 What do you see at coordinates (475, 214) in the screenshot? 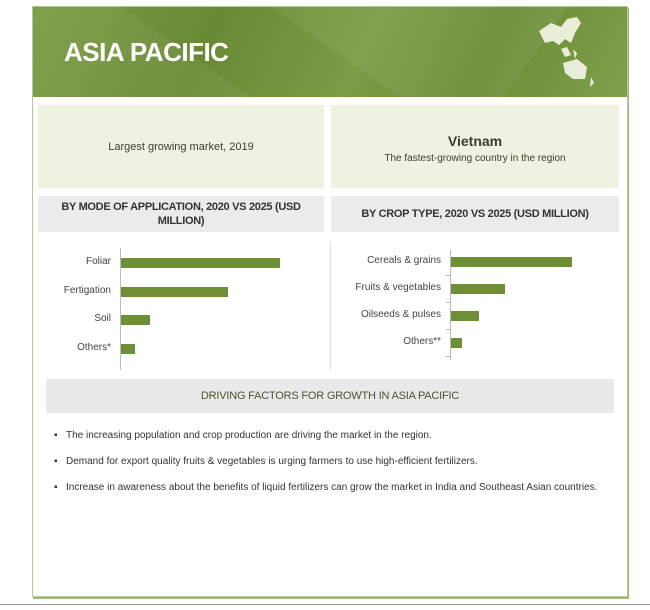
I see `chart-title-crop: BY CROP TYPE, 2020 VS 2025 (USD MILLION)` at bounding box center [475, 214].